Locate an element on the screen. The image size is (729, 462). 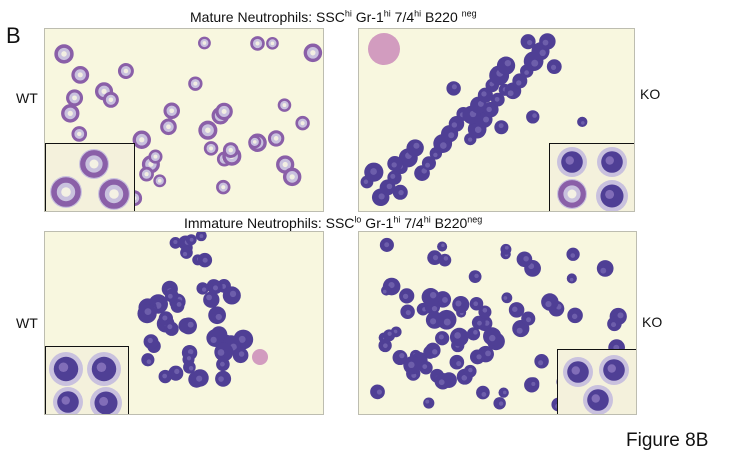
row2-right-label: KO is located at coordinates (652, 322).